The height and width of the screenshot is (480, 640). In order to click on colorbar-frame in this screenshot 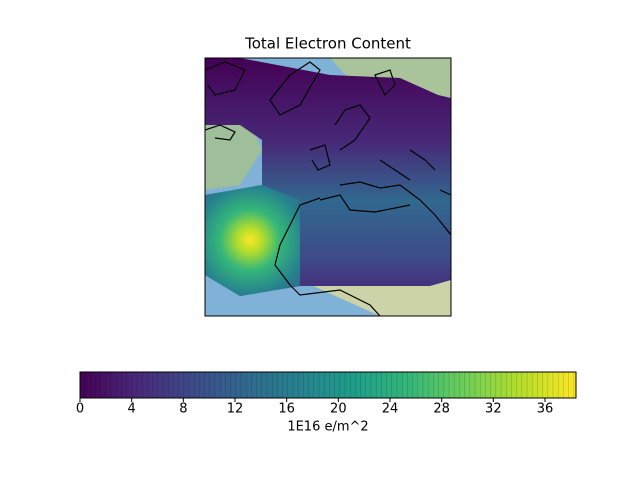, I will do `click(328, 385)`.